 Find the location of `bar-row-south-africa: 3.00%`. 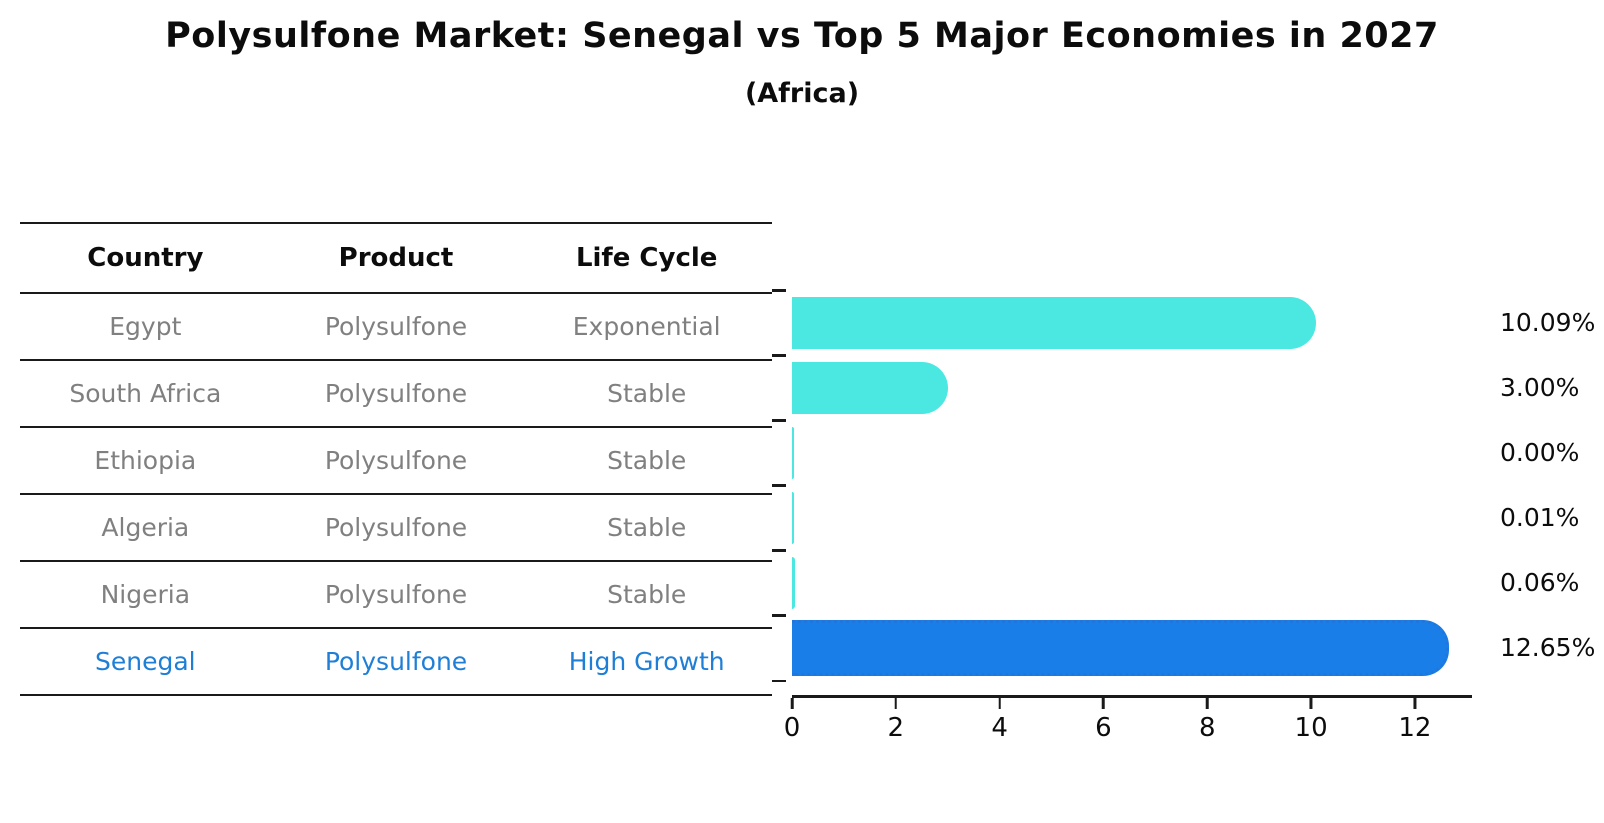

bar-row-south-africa: 3.00% is located at coordinates (1183, 387).